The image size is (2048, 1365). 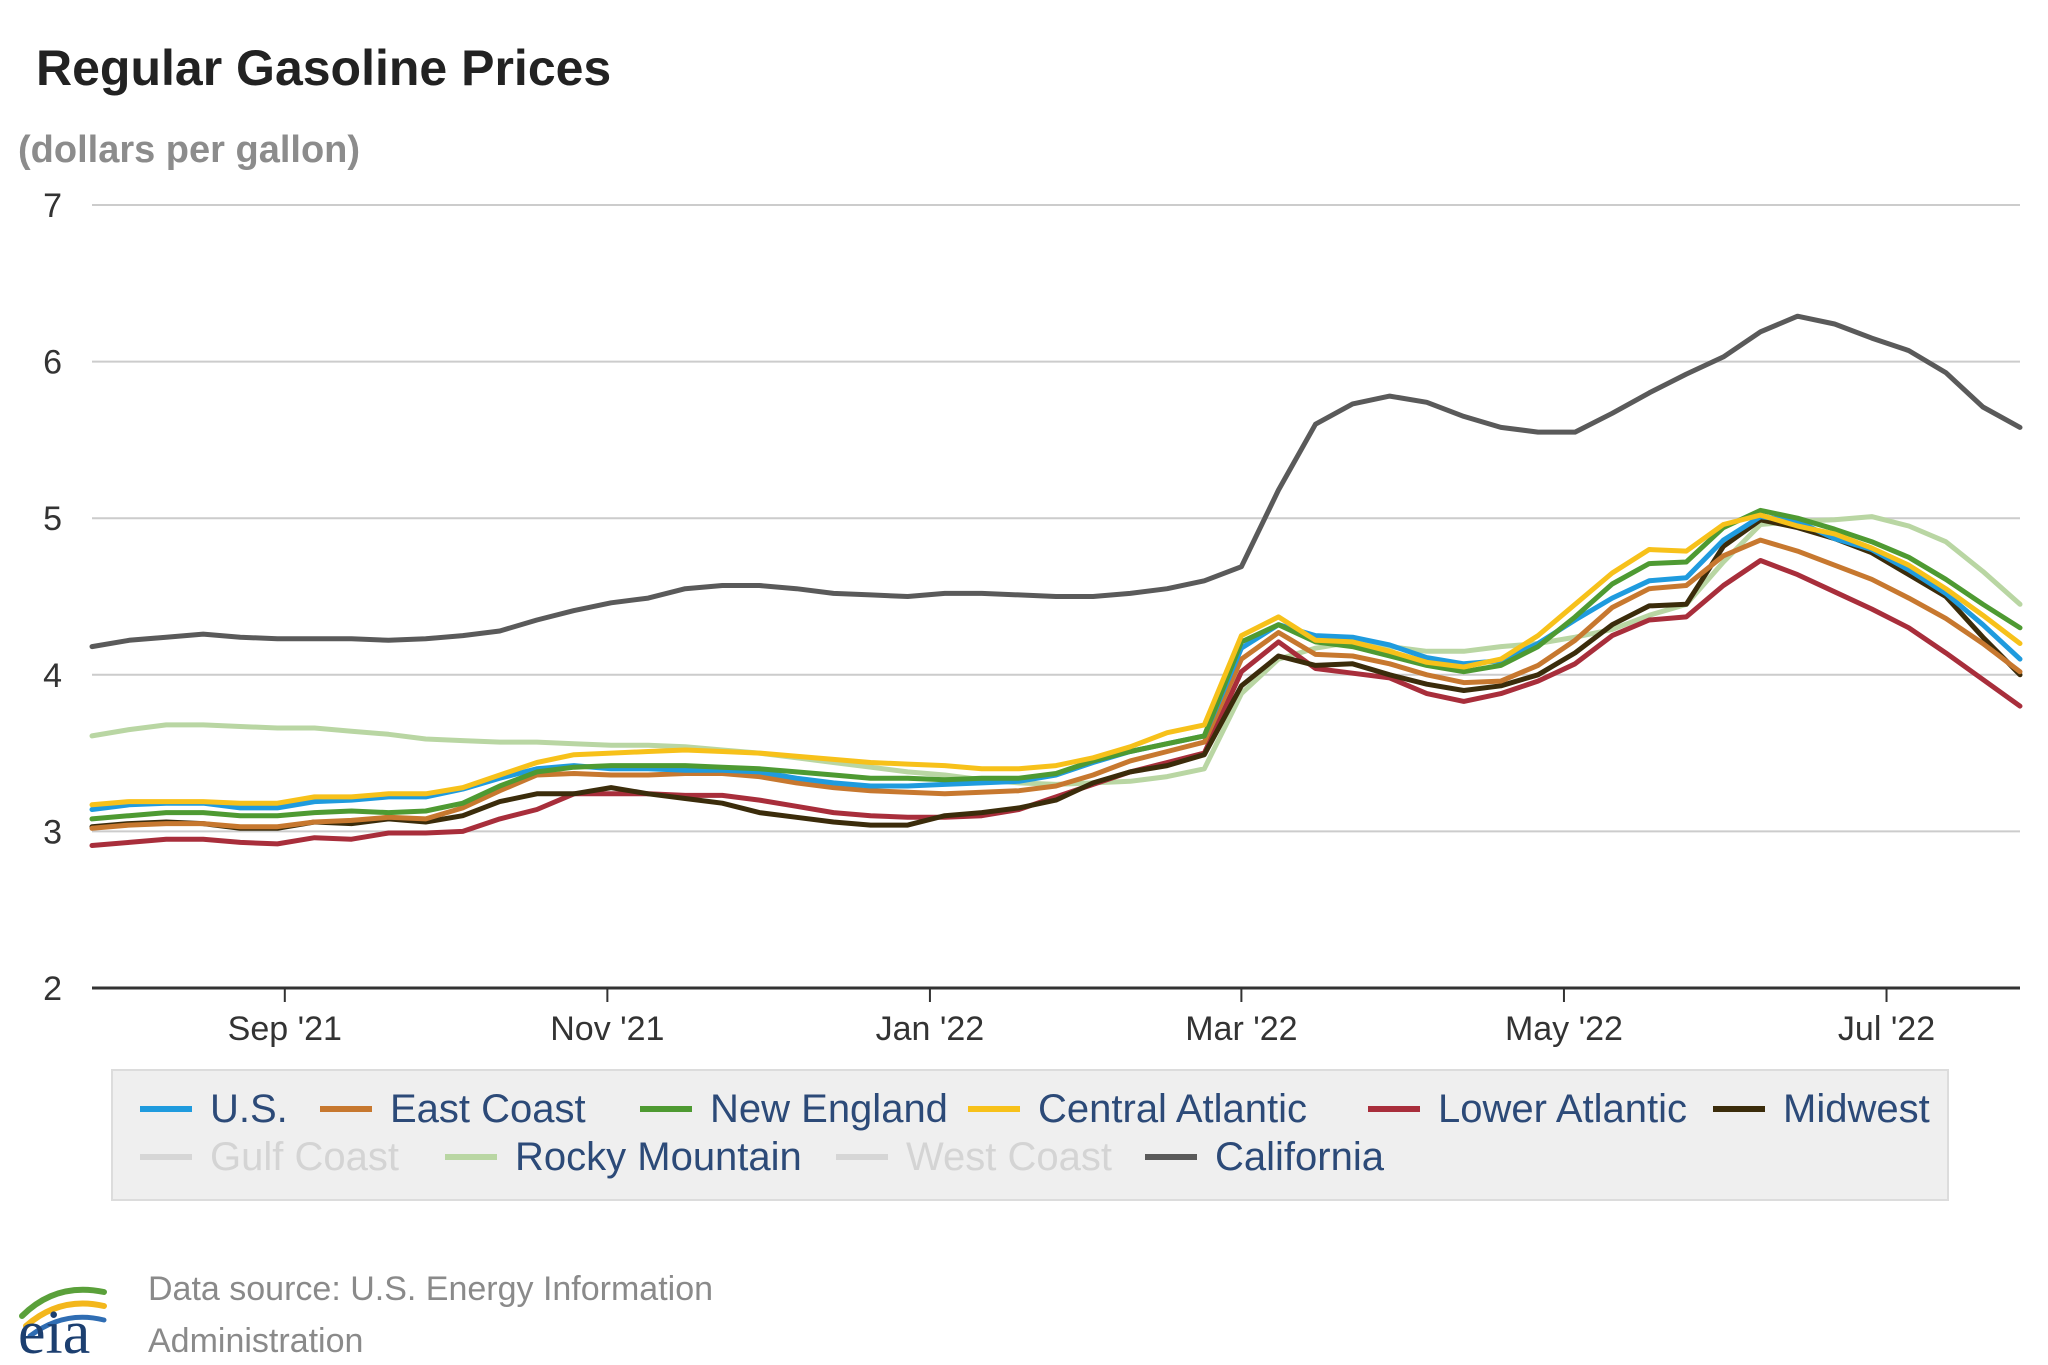 I want to click on legend-label: Midwest, so click(x=1856, y=1109).